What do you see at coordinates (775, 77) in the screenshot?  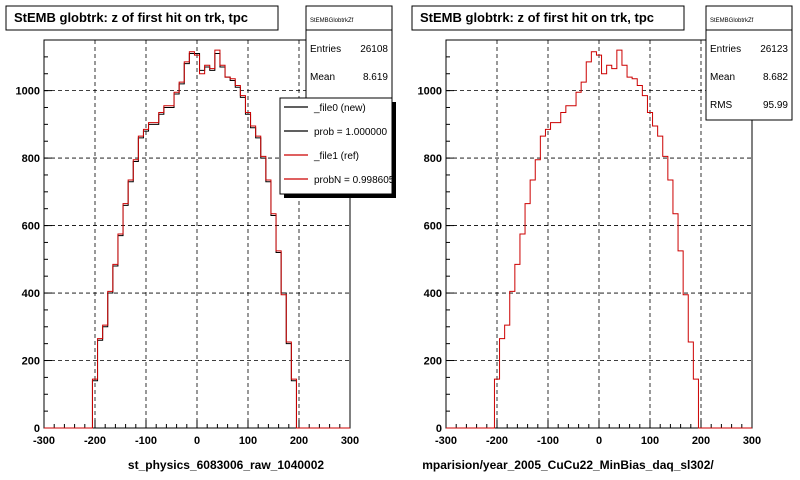 I see `stats-value: 8.682` at bounding box center [775, 77].